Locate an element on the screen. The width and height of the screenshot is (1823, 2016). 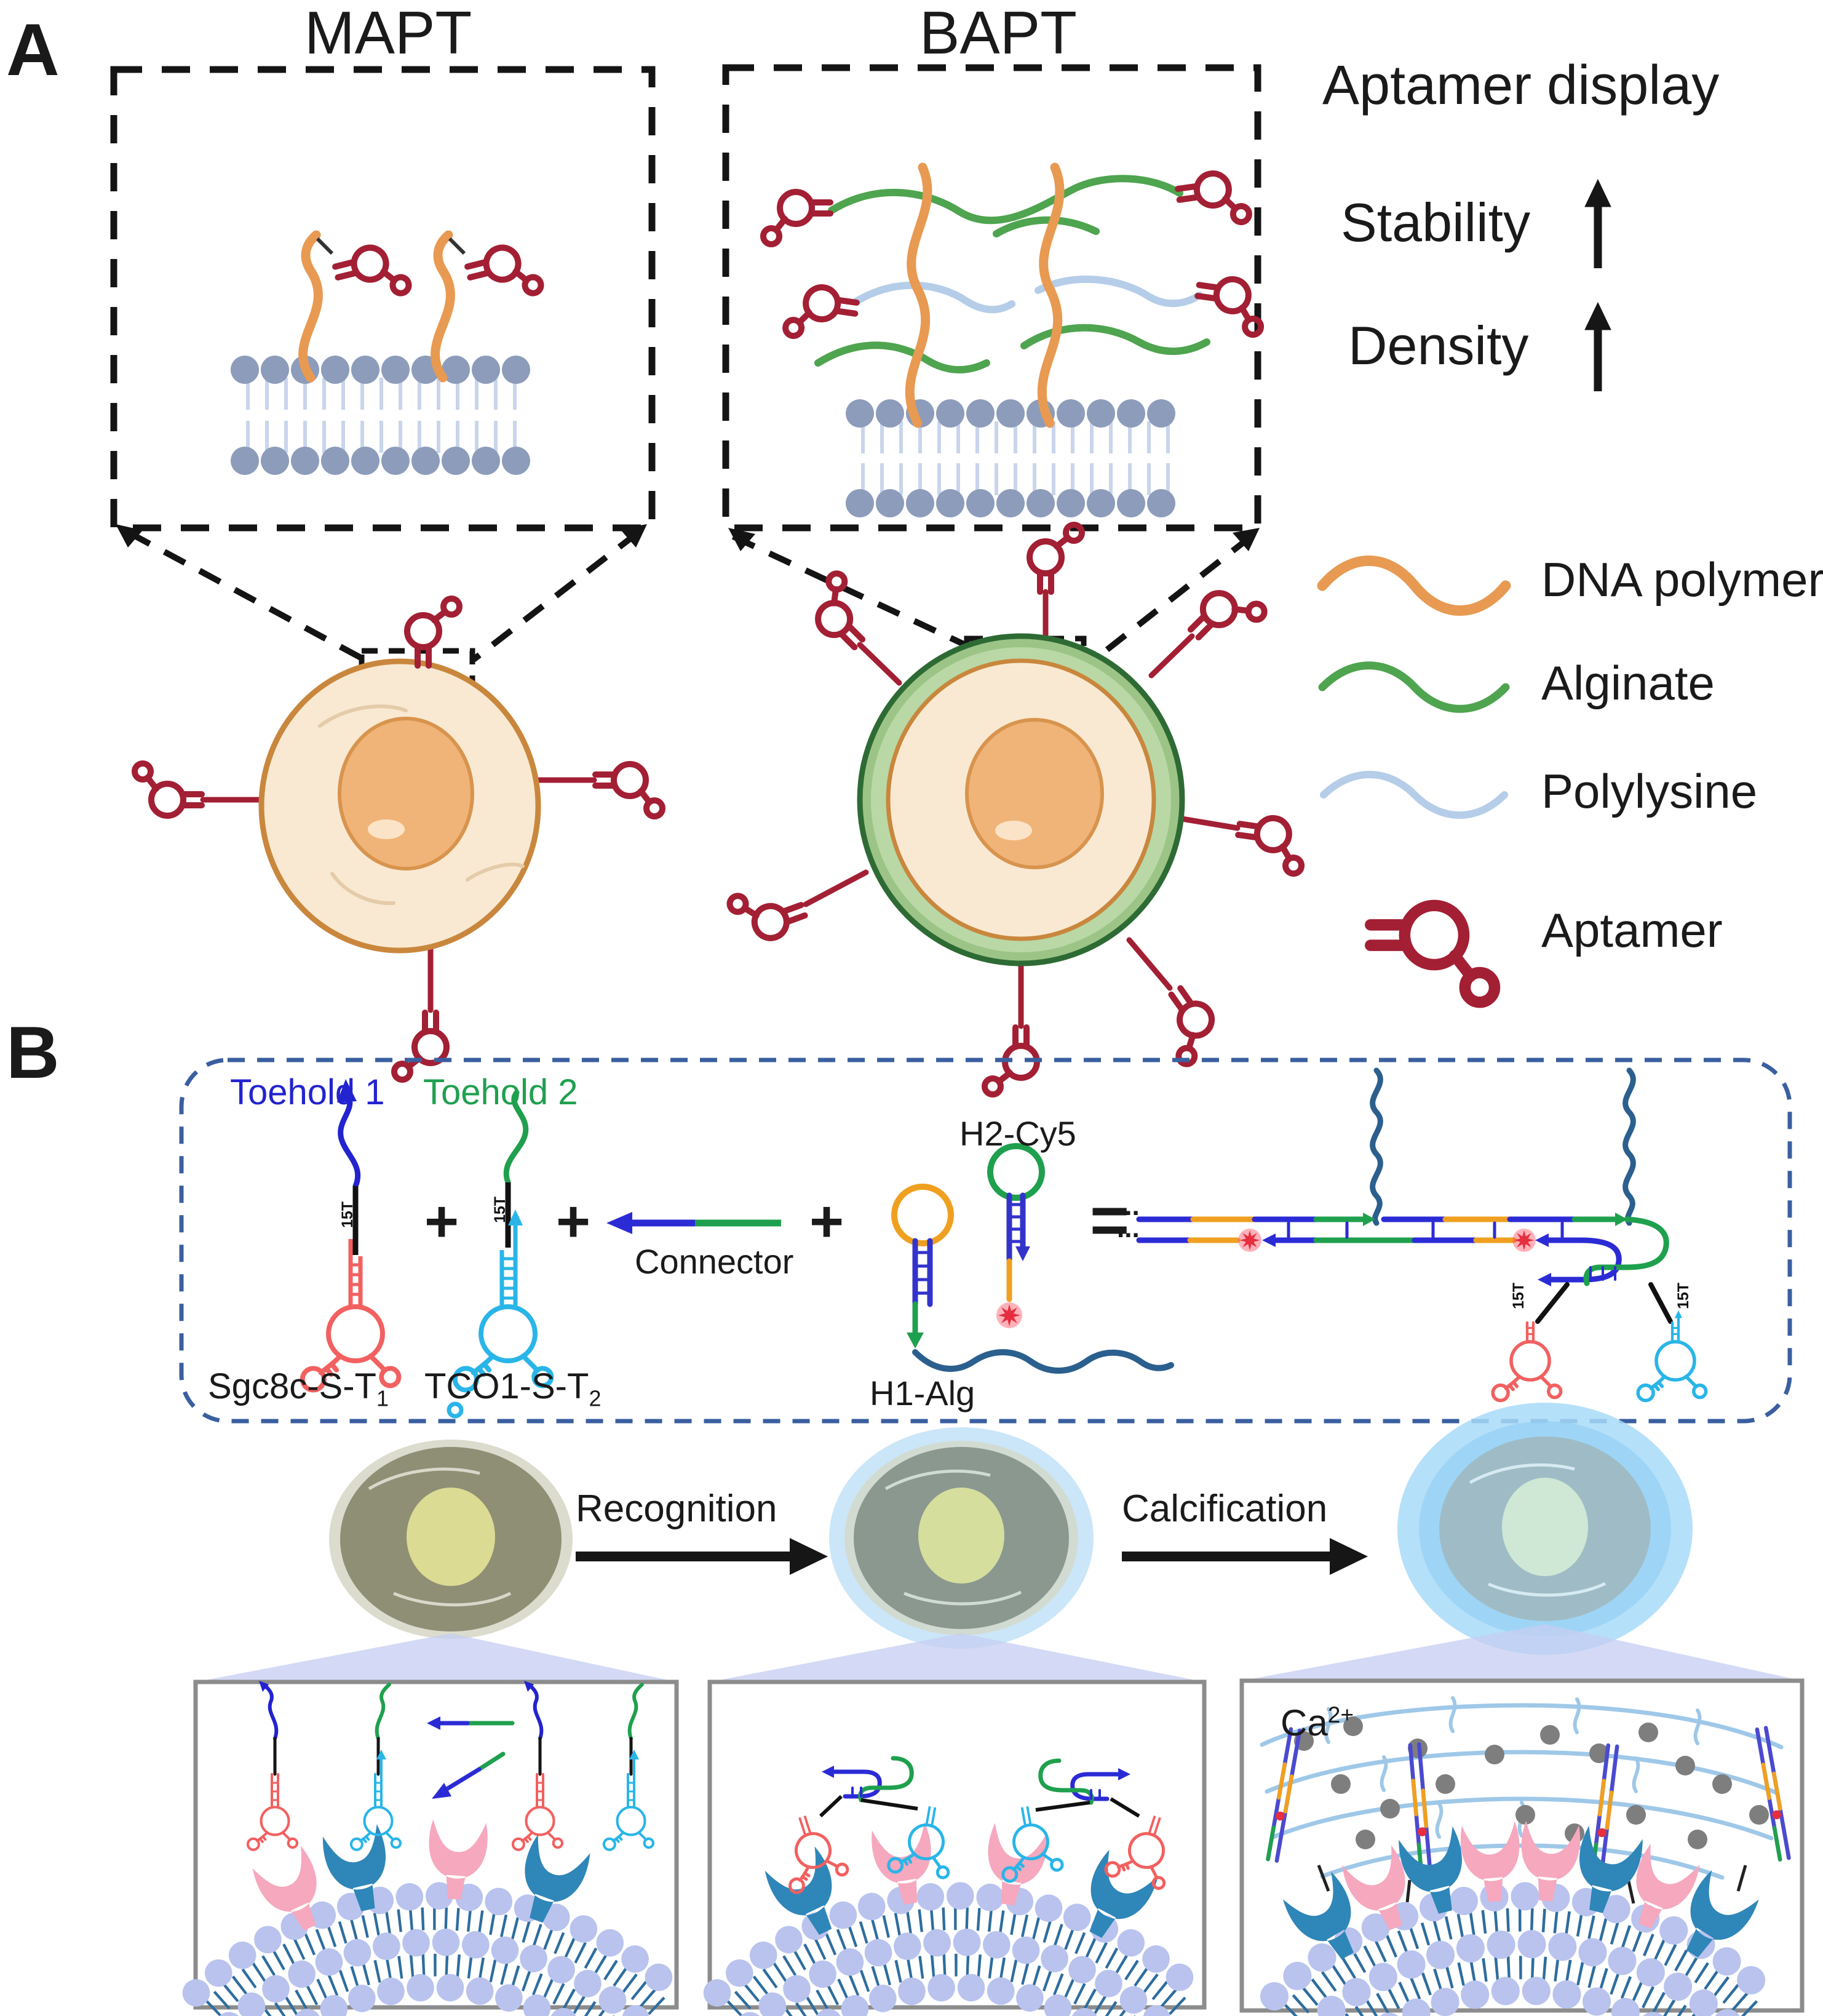
mapt-inset-box is located at coordinates (383, 299).